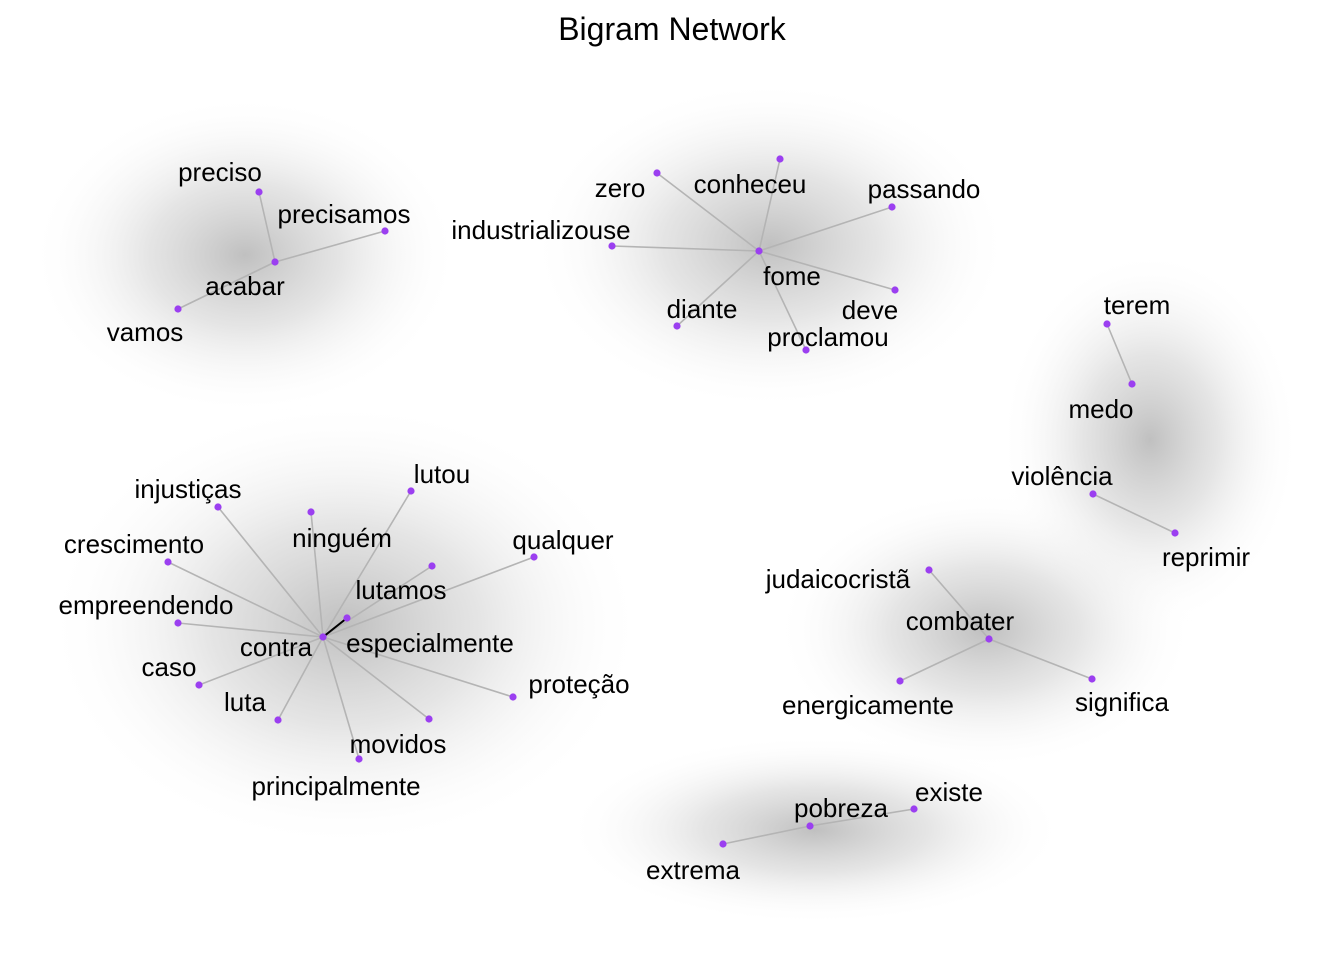 The image size is (1344, 960). Describe the element at coordinates (1206, 557) in the screenshot. I see `node-label-reprimir: reprimir` at that location.